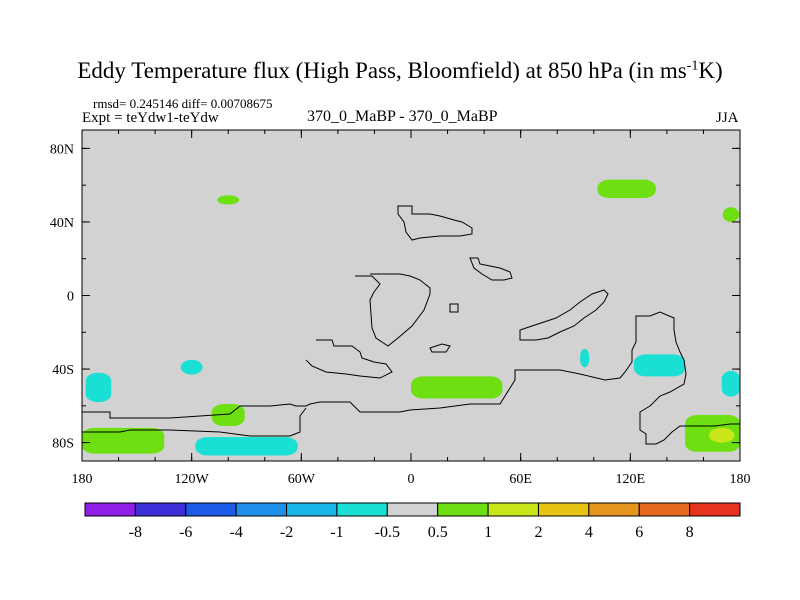  I want to click on colorbar-label-11: 8, so click(690, 532).